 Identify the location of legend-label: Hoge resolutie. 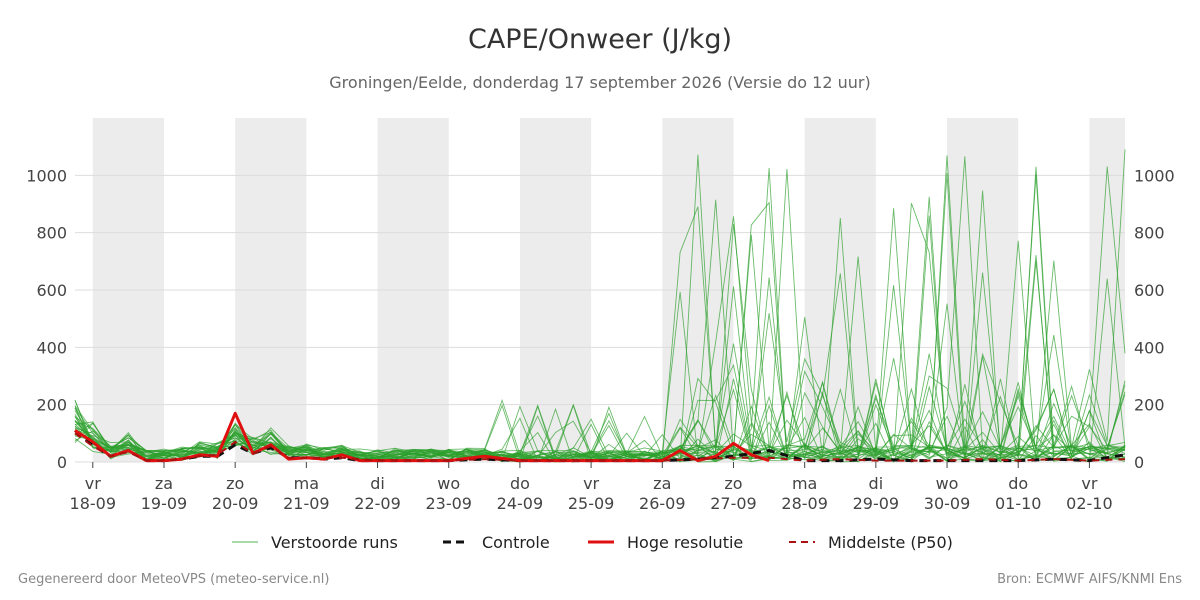
(685, 542).